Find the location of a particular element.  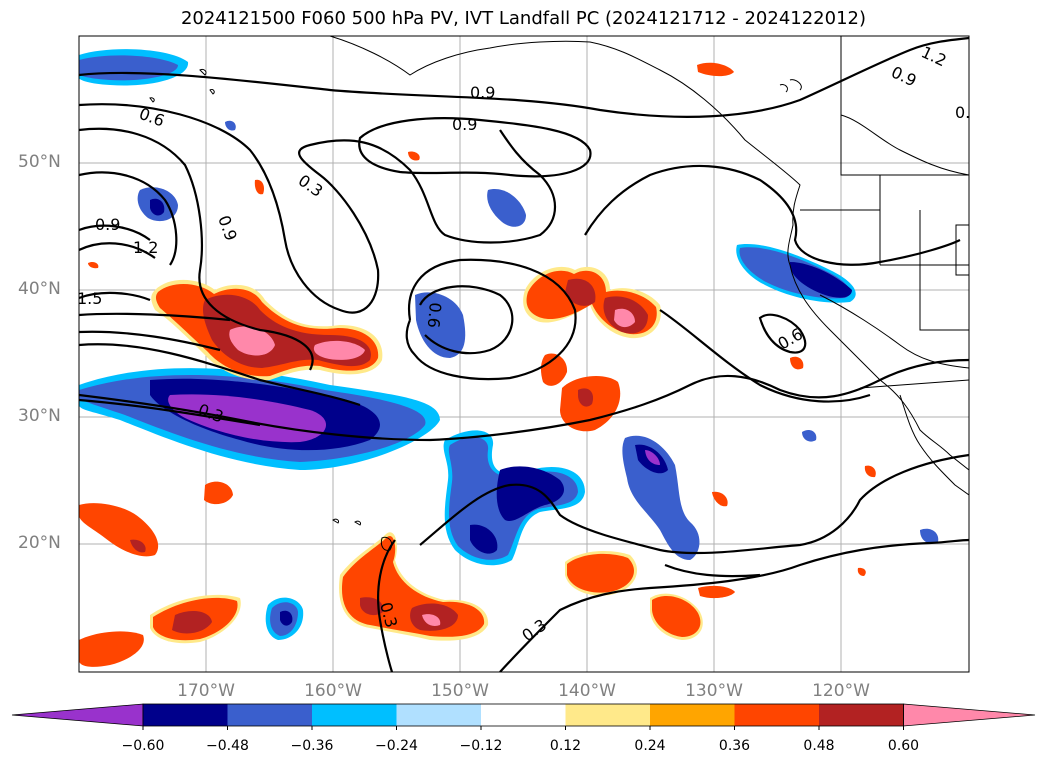

colorbar-tick-label: −0.24 is located at coordinates (396, 746).